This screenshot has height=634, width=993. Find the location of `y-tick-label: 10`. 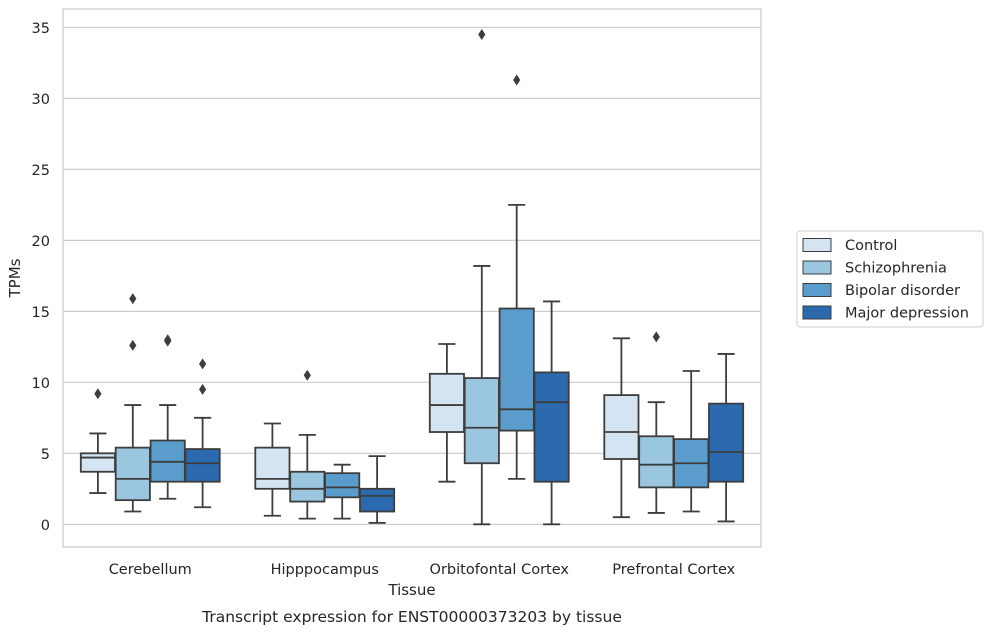

y-tick-label: 10 is located at coordinates (41, 384).